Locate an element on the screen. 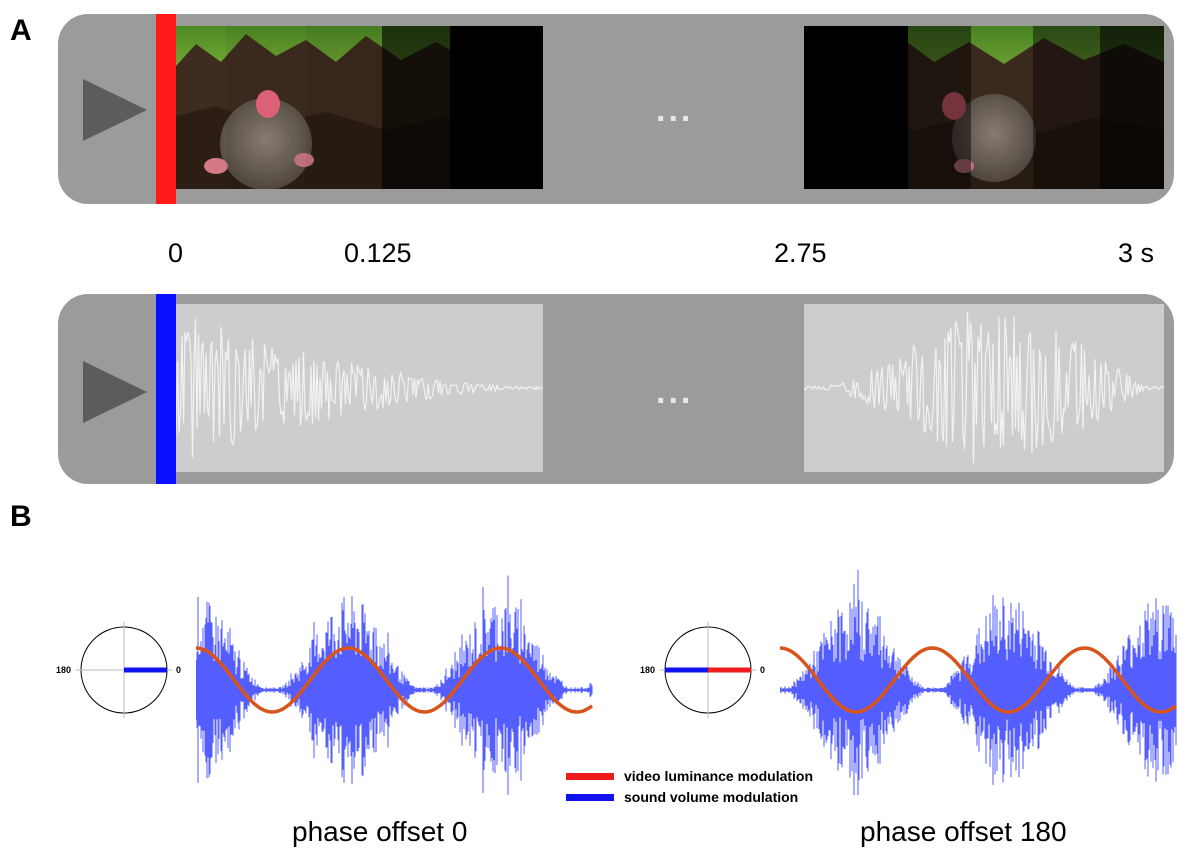  audio-segment-start is located at coordinates (359, 388).